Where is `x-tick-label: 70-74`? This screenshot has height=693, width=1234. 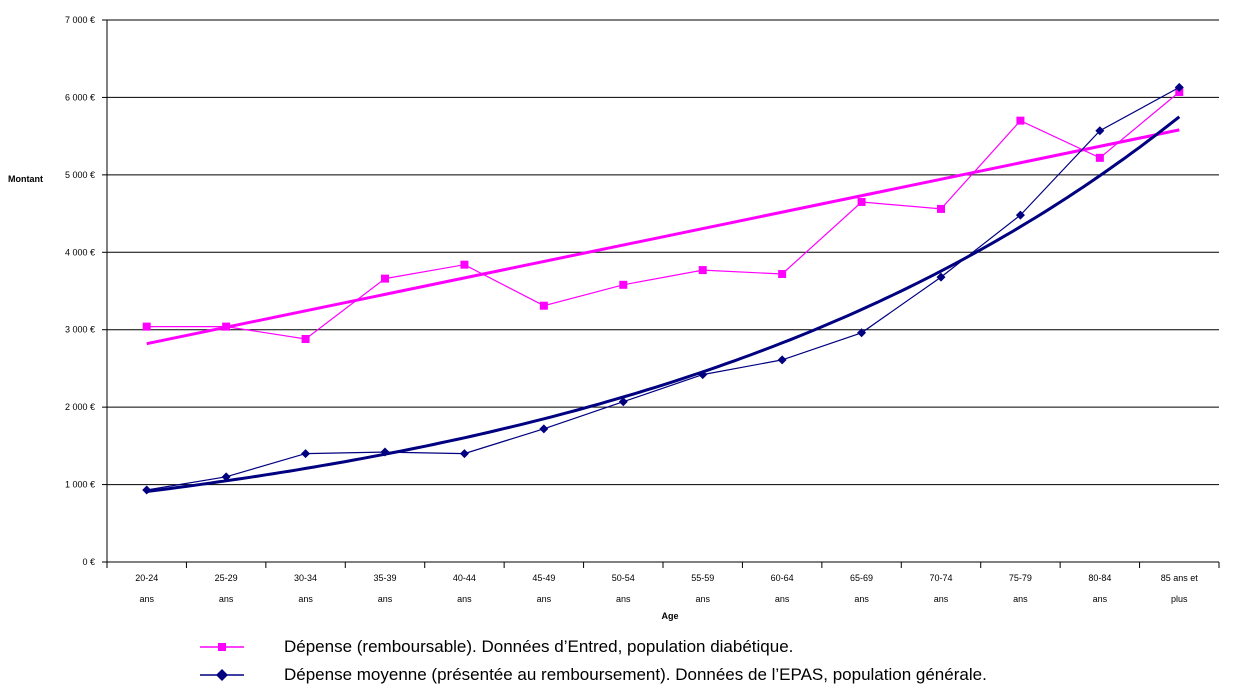
x-tick-label: 70-74 is located at coordinates (940, 578).